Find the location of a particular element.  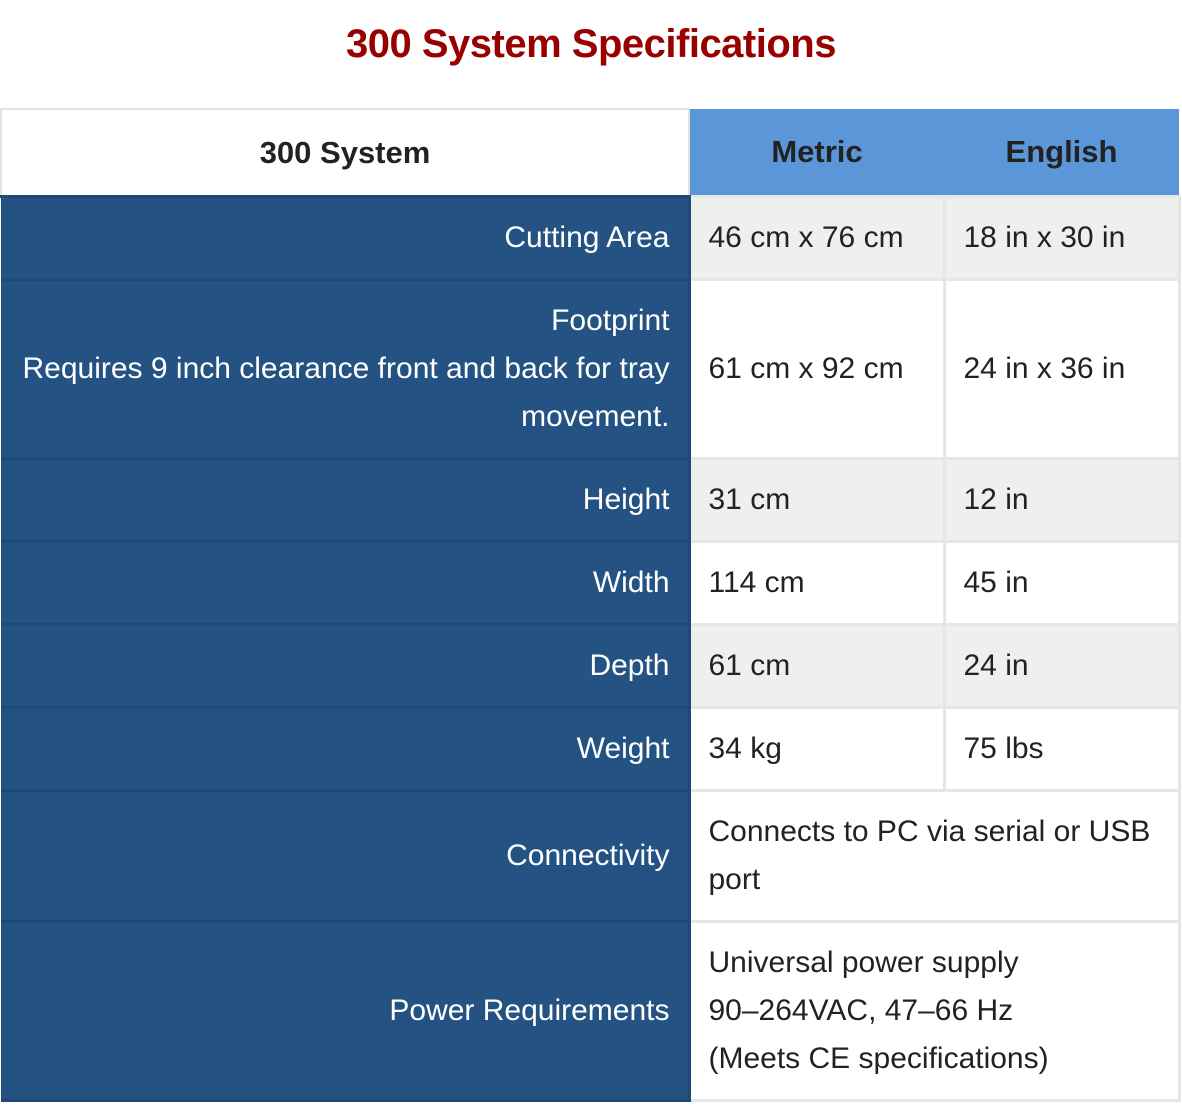

english-value: 45 in is located at coordinates (1061, 583).